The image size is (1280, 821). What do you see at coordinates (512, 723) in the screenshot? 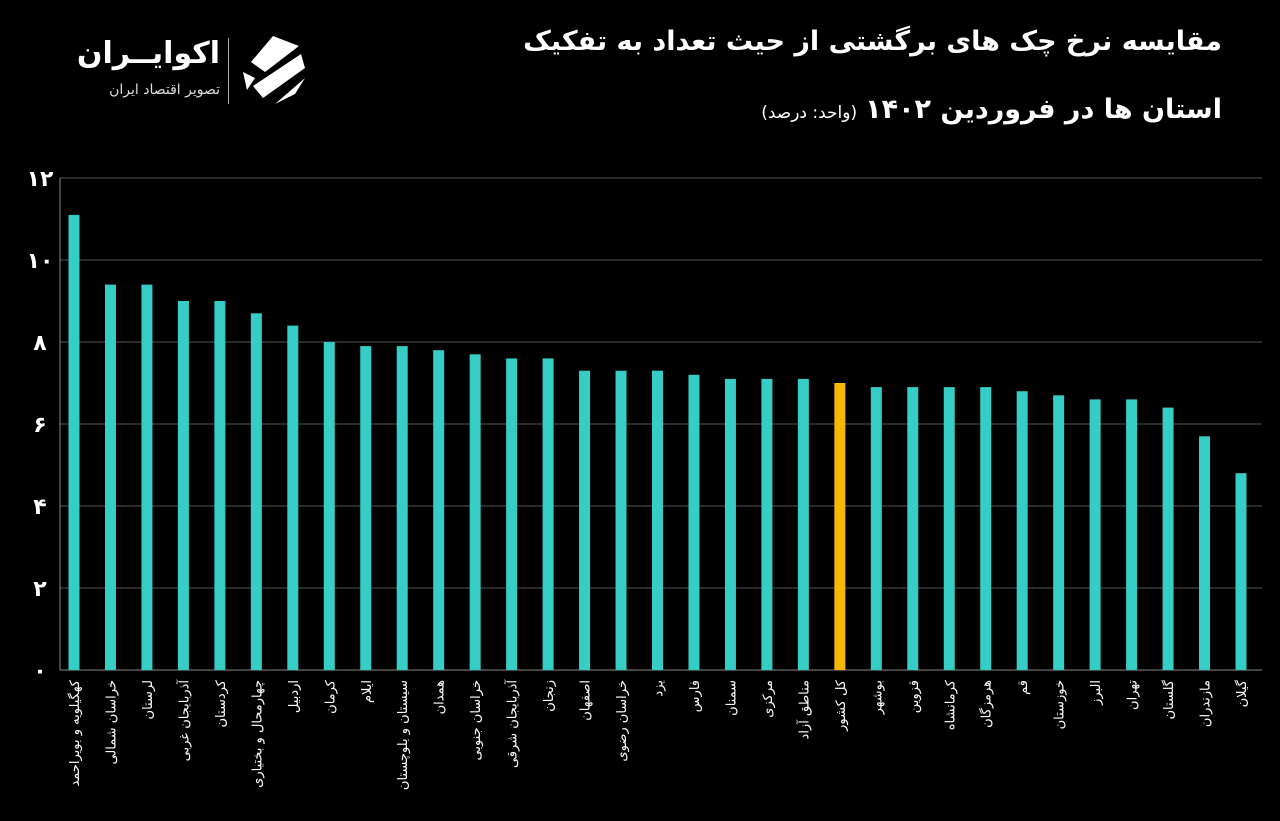
I see `x-tick-label: آذربایجان شرقی` at bounding box center [512, 723].